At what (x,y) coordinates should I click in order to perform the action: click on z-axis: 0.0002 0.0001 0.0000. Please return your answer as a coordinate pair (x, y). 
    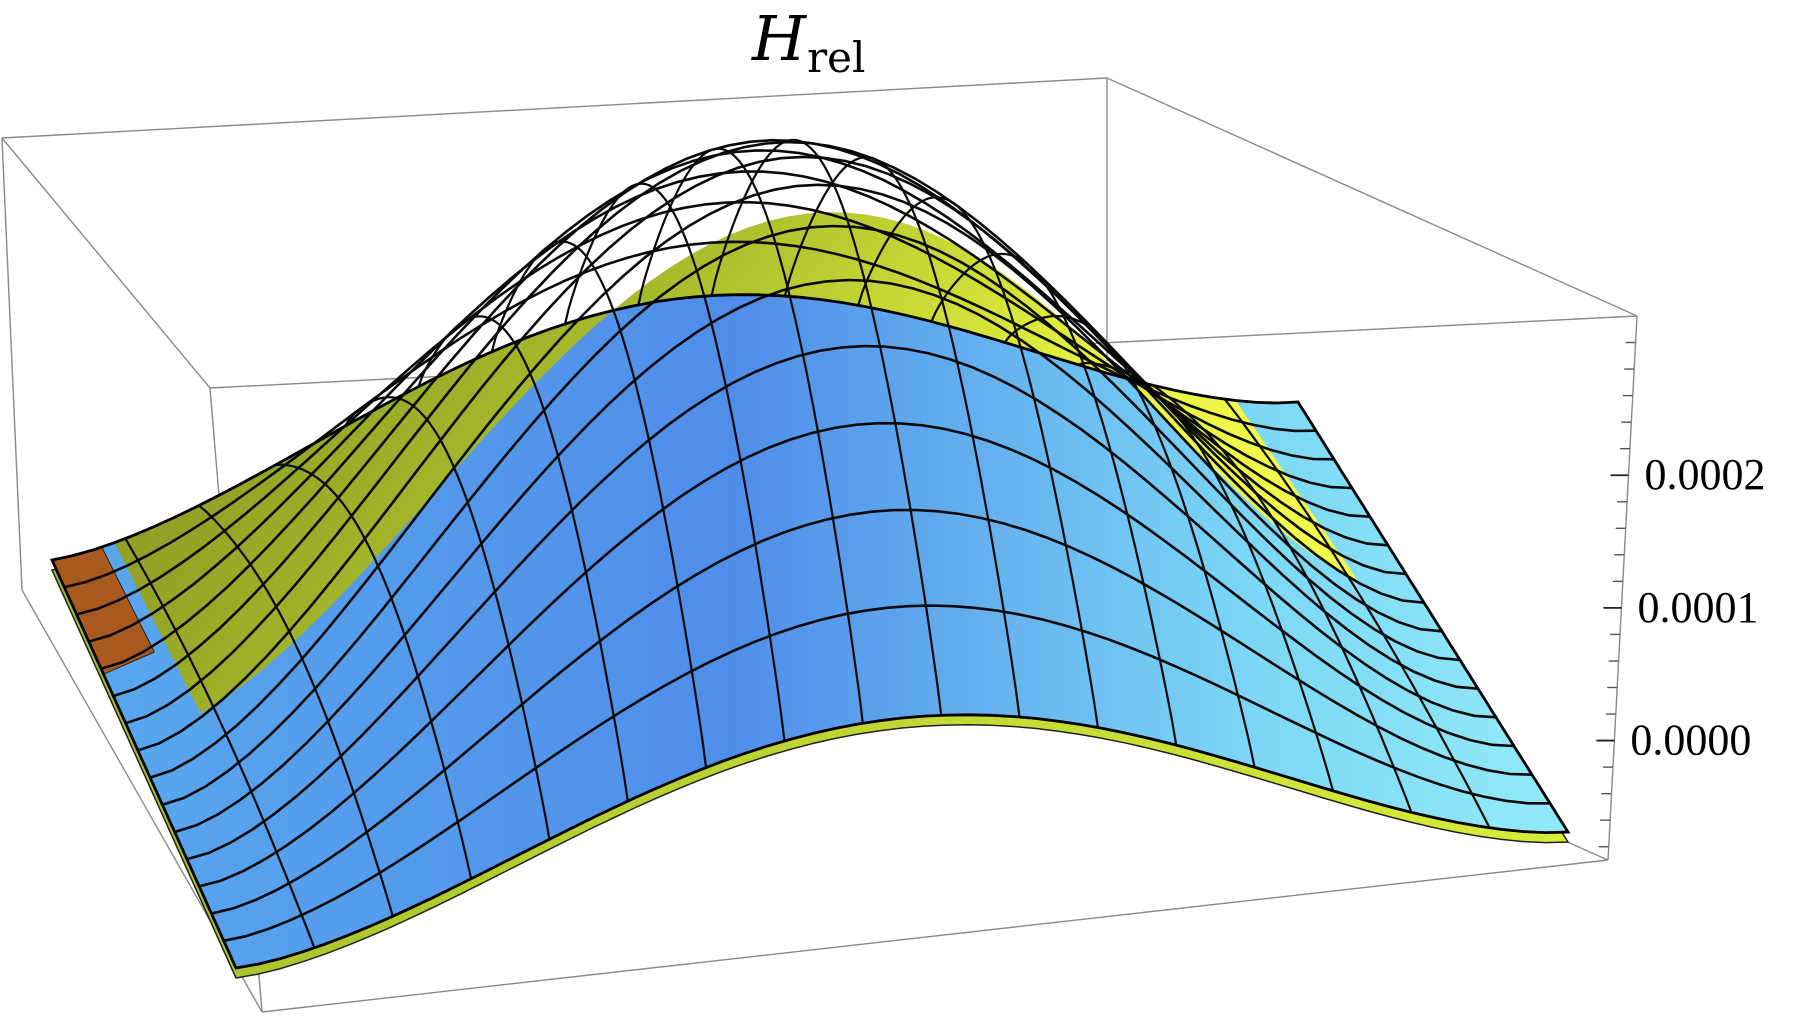
    Looking at the image, I should click on (1681, 594).